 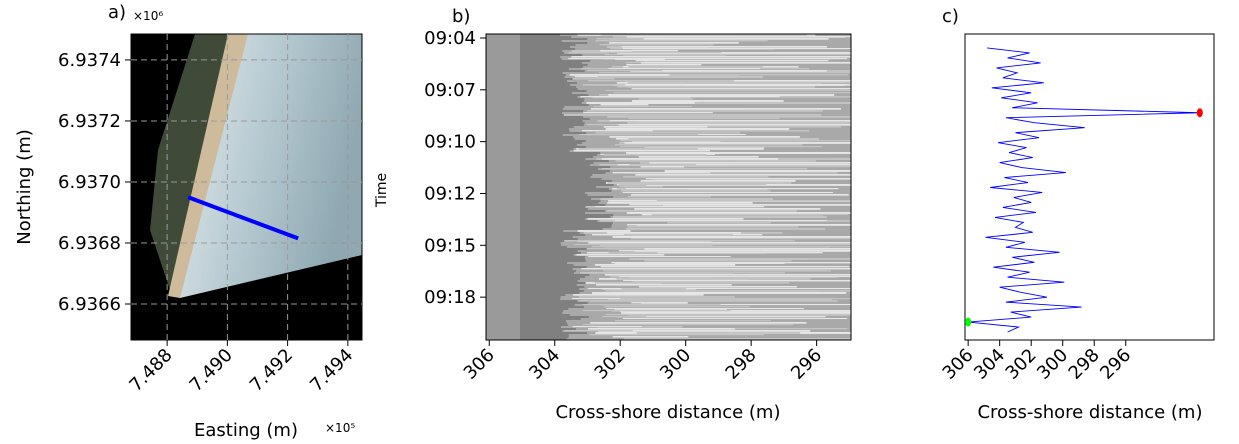 I want to click on line-series, so click(x=1084, y=190).